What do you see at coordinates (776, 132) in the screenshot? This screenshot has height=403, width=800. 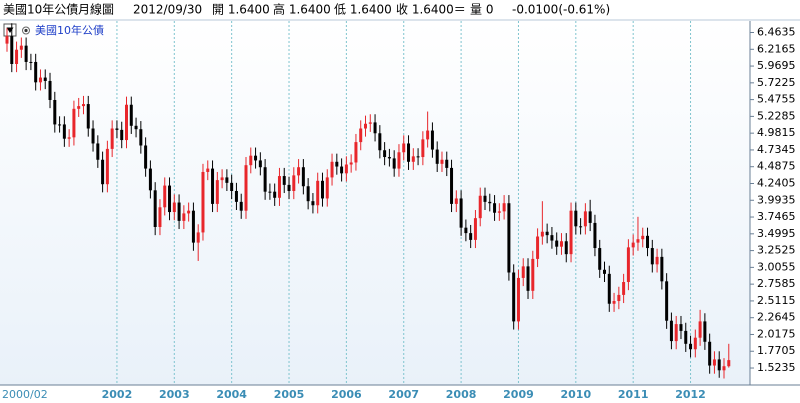 I see `y-tick-label: 4.9815` at bounding box center [776, 132].